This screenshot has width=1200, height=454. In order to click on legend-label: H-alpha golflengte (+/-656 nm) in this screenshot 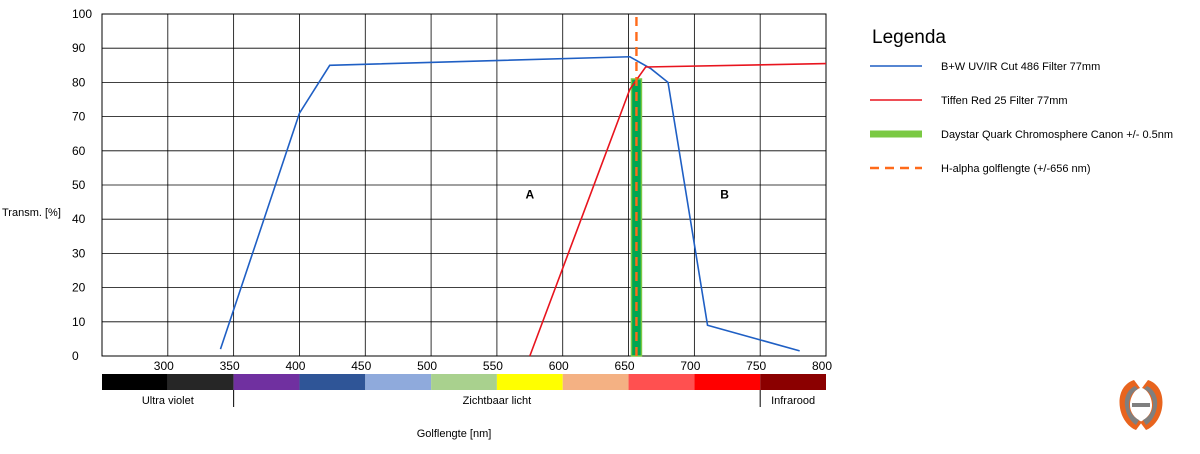, I will do `click(1016, 169)`.